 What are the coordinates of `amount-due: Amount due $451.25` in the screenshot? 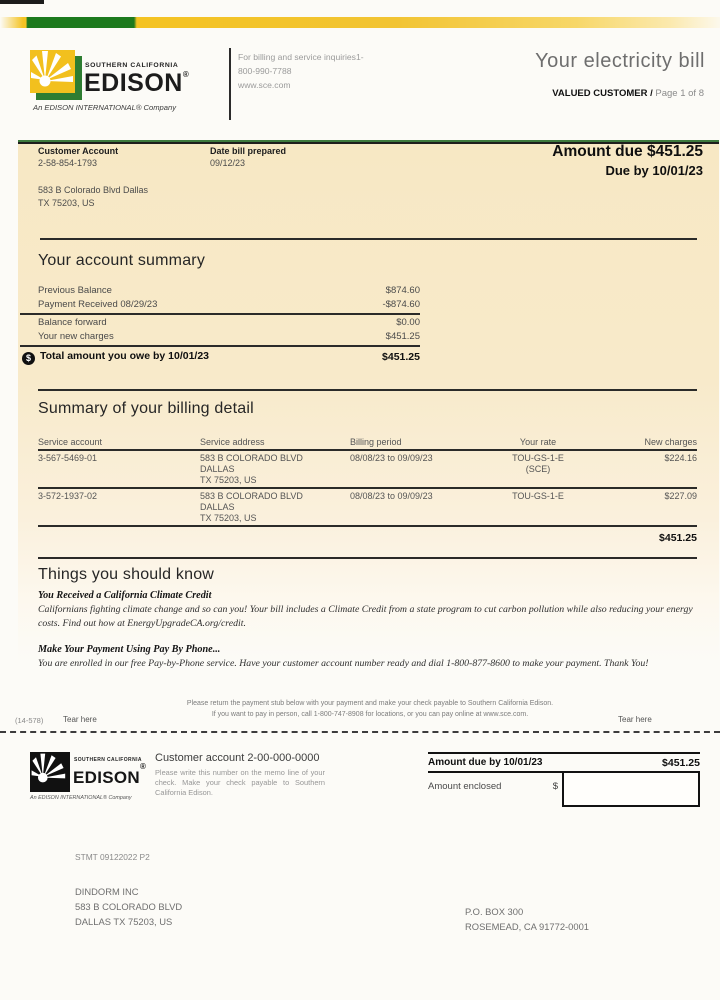 It's located at (627, 151).